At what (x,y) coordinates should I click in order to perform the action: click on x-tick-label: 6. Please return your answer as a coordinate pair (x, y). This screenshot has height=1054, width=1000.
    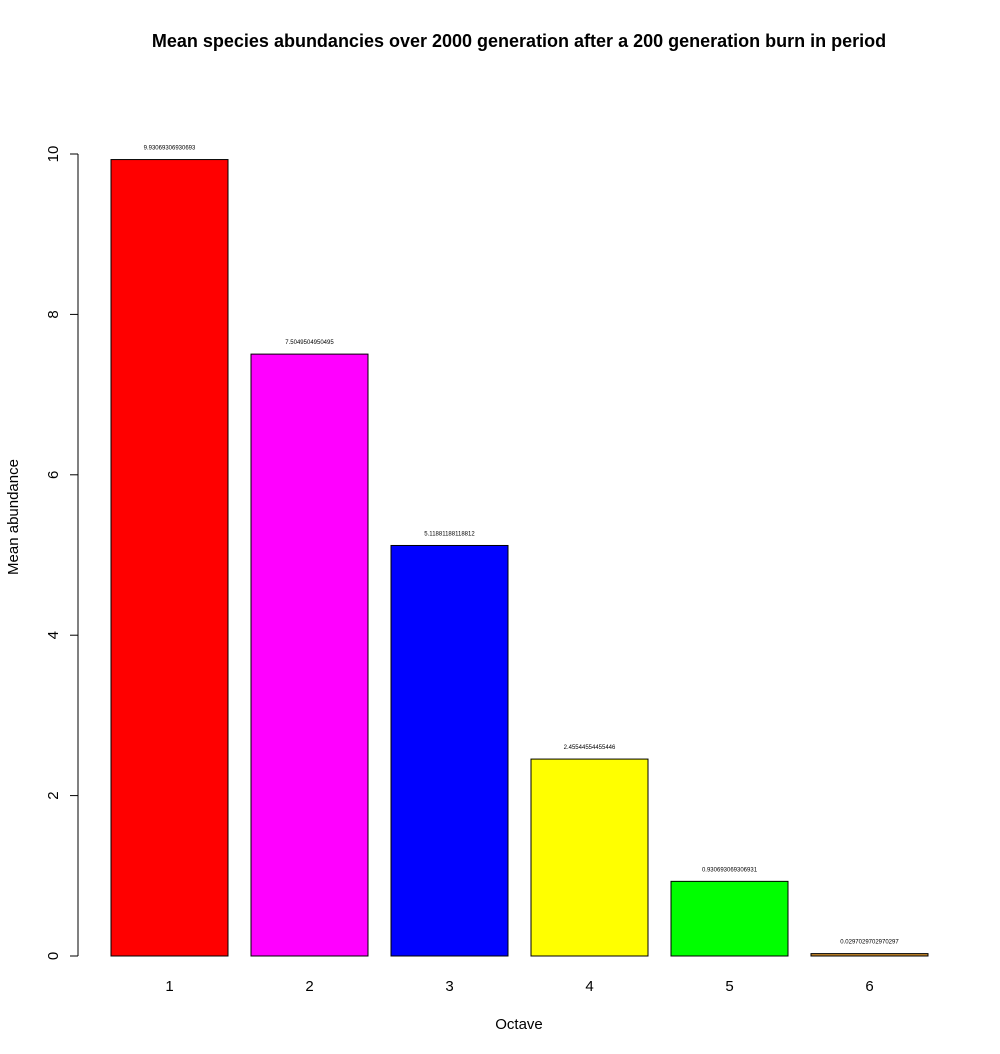
    Looking at the image, I should click on (869, 986).